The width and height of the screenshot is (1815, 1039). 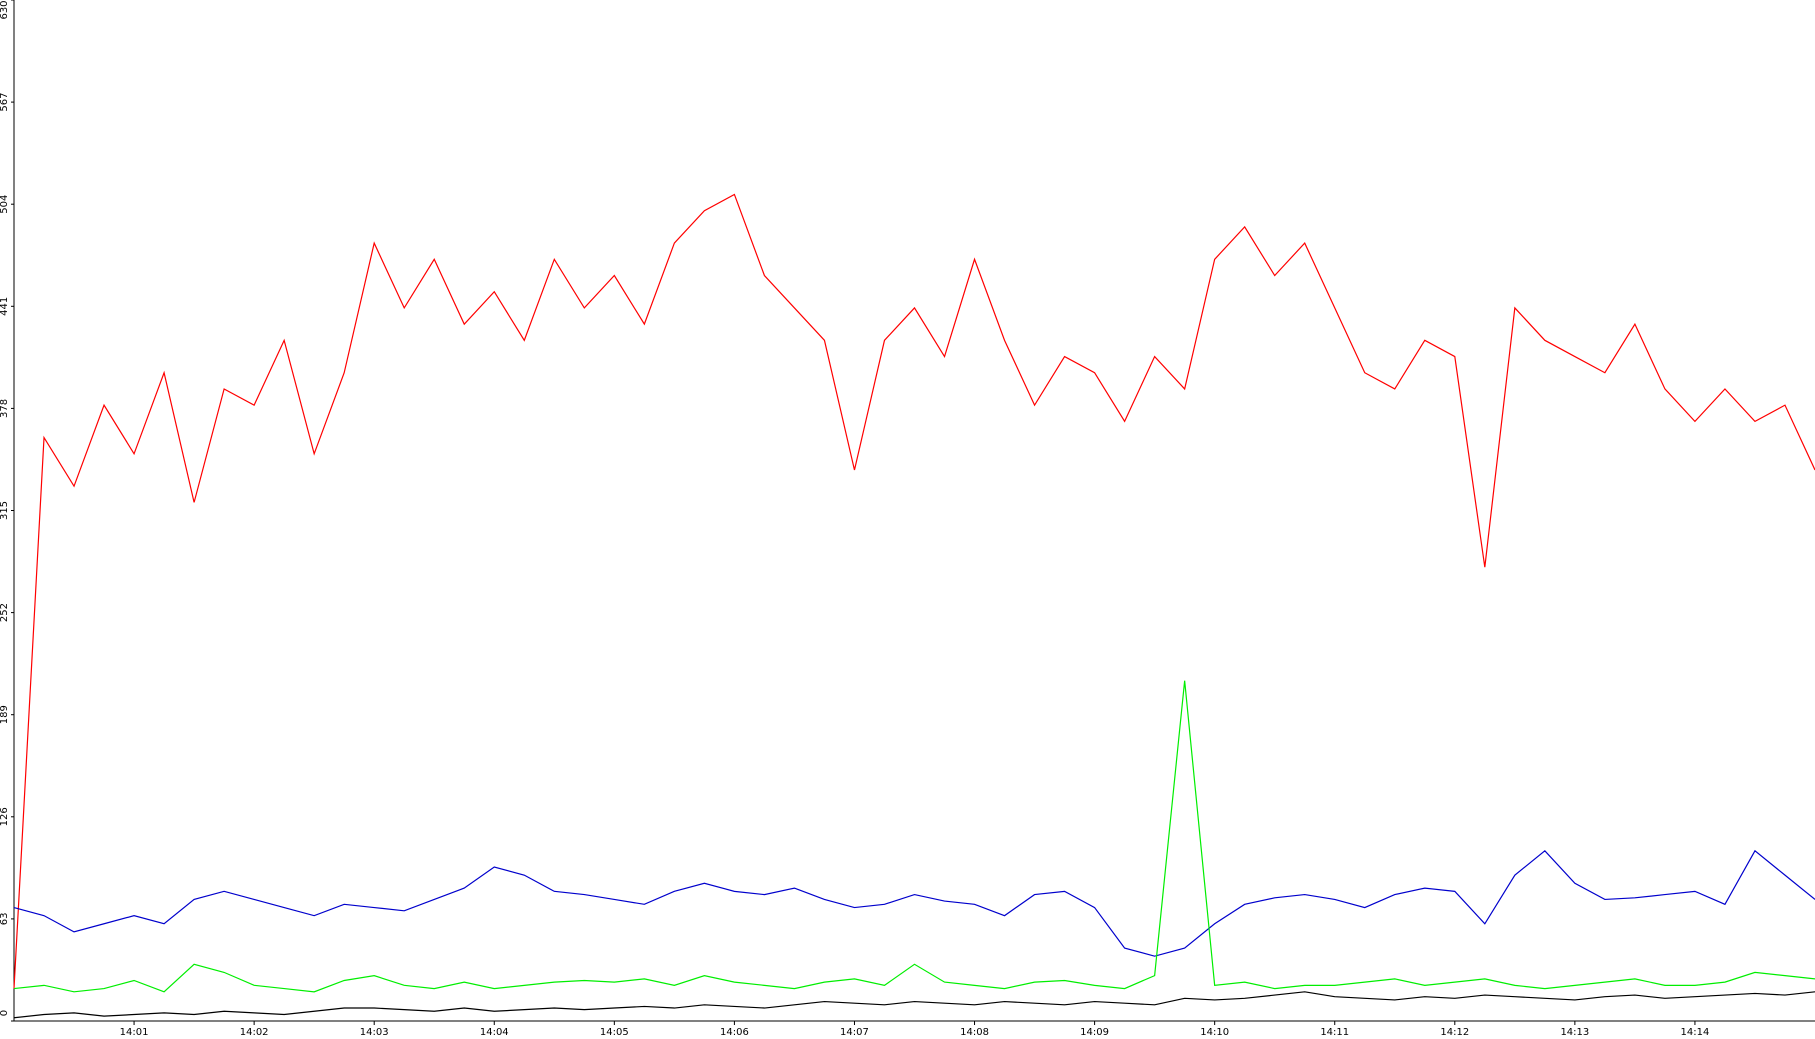 I want to click on x-tick-label: 14:14, so click(x=1695, y=1032).